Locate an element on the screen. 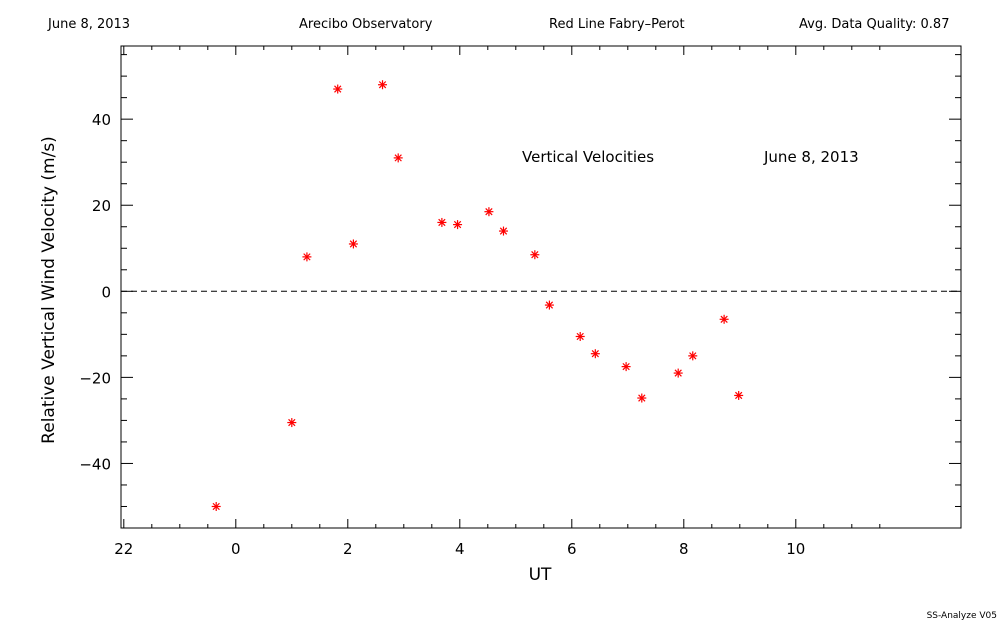  y-tick-label: −20 is located at coordinates (95, 378).